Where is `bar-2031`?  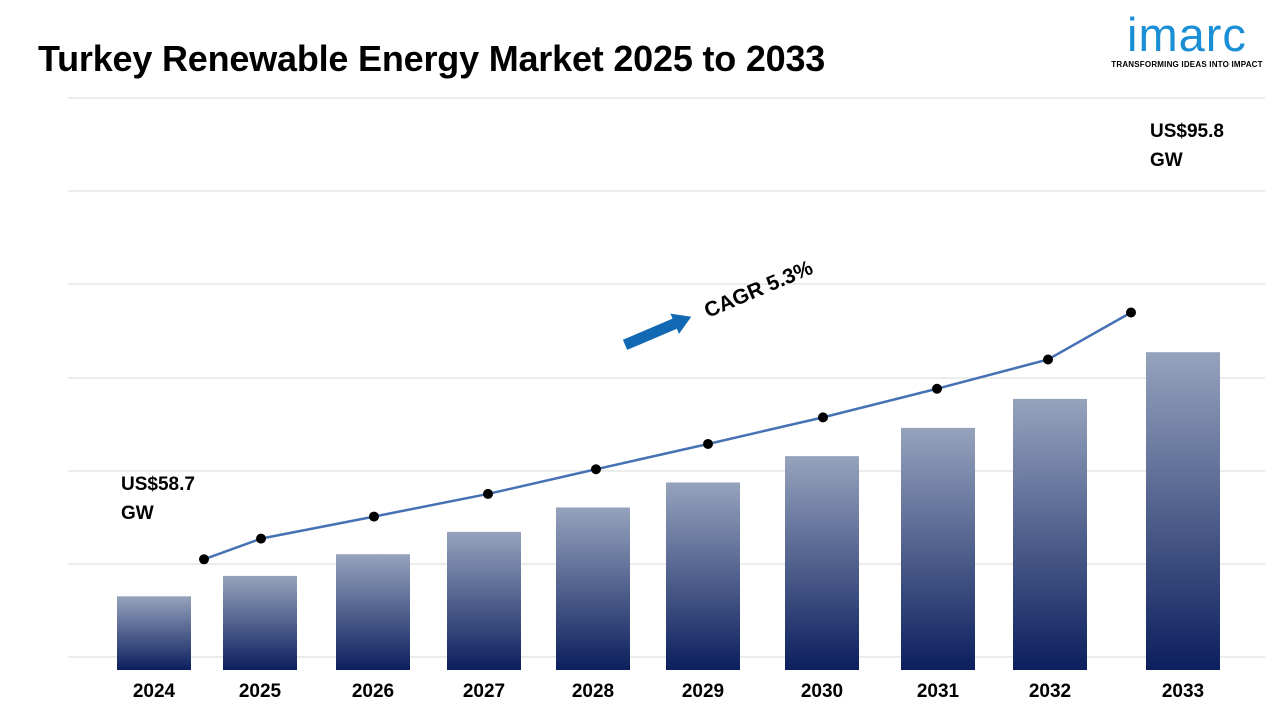
bar-2031 is located at coordinates (938, 548).